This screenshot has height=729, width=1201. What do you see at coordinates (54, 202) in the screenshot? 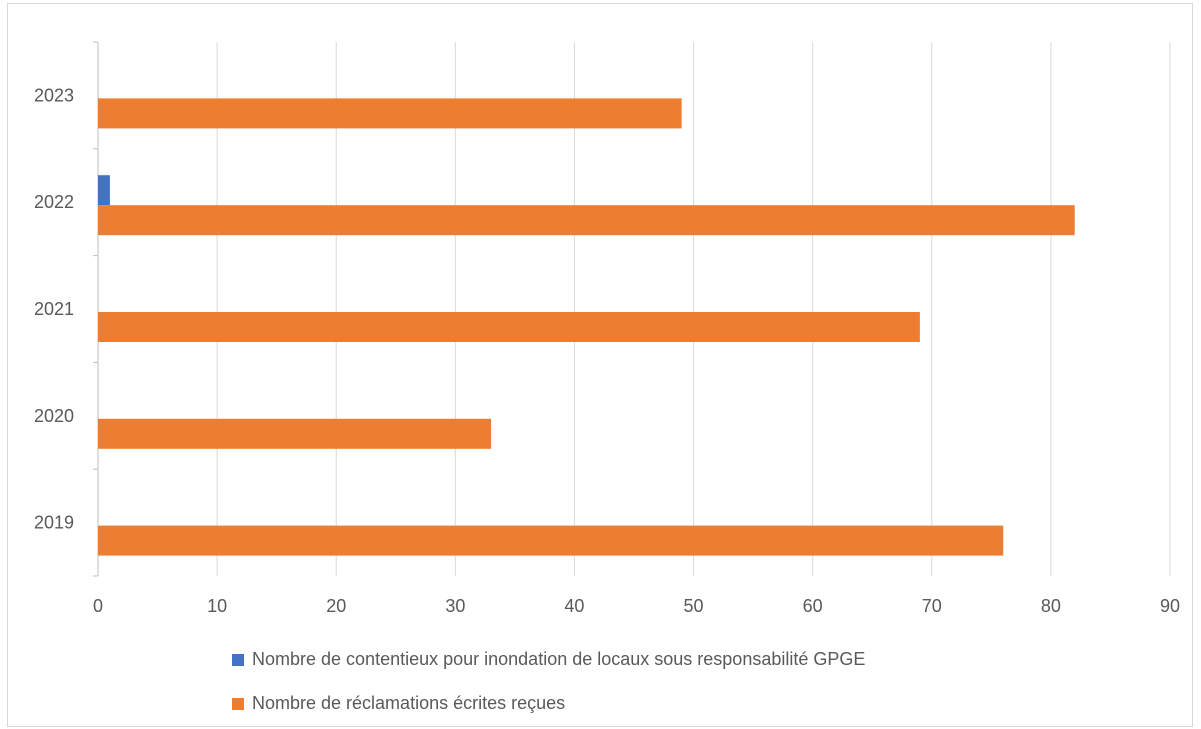
I see `y-tick-2022: 2022` at bounding box center [54, 202].